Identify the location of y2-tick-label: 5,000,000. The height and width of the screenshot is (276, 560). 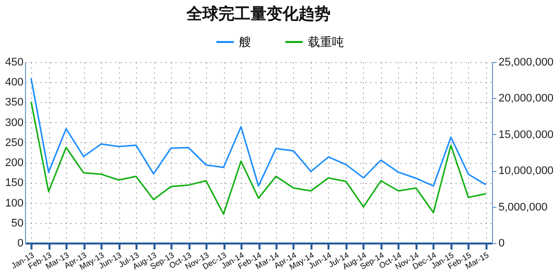
(523, 207).